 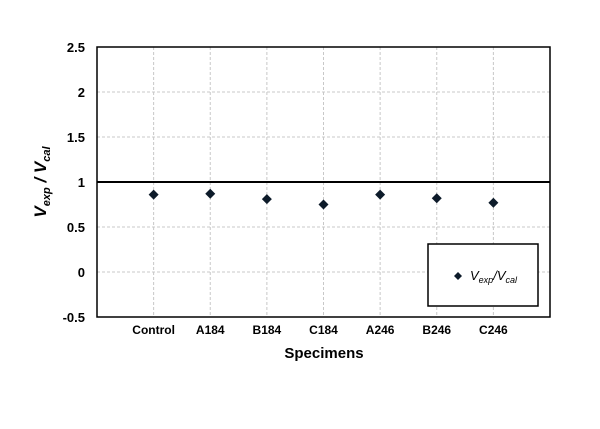 What do you see at coordinates (436, 330) in the screenshot?
I see `x-tick-label: B246` at bounding box center [436, 330].